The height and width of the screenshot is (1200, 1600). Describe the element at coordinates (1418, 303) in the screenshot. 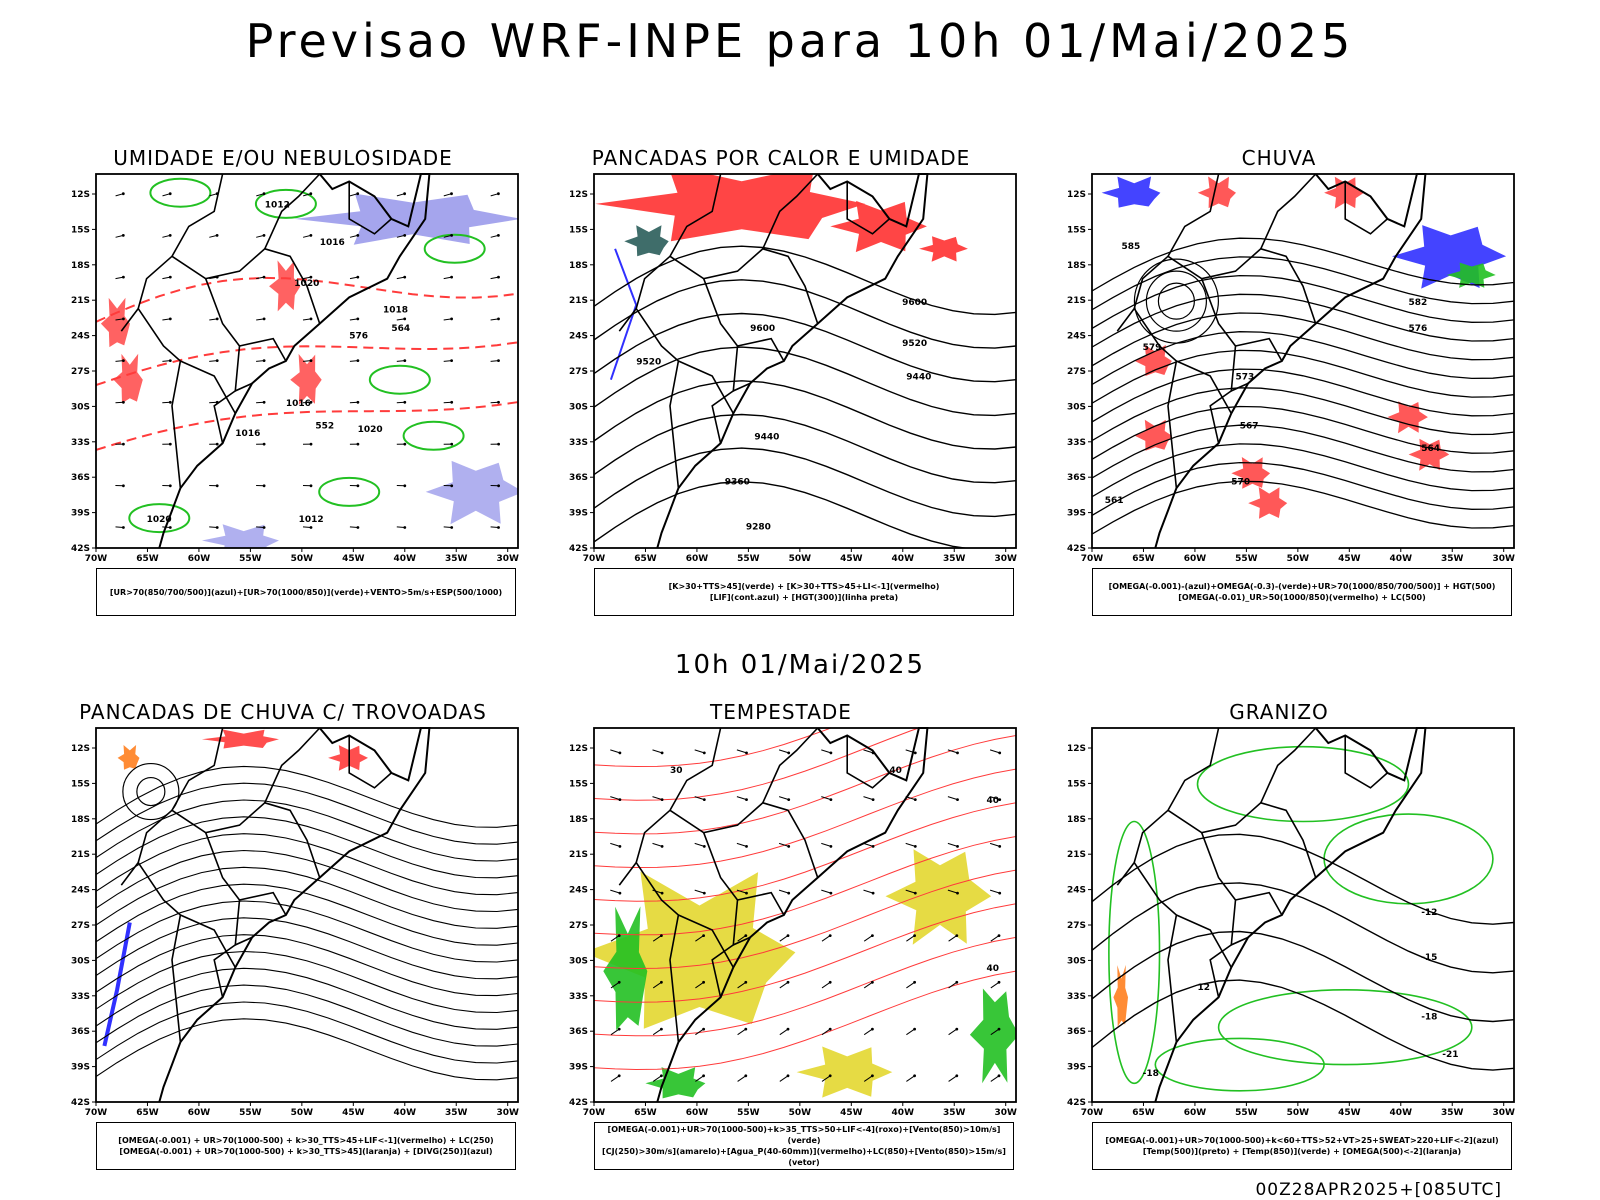

I see `contour-label: 582` at that location.